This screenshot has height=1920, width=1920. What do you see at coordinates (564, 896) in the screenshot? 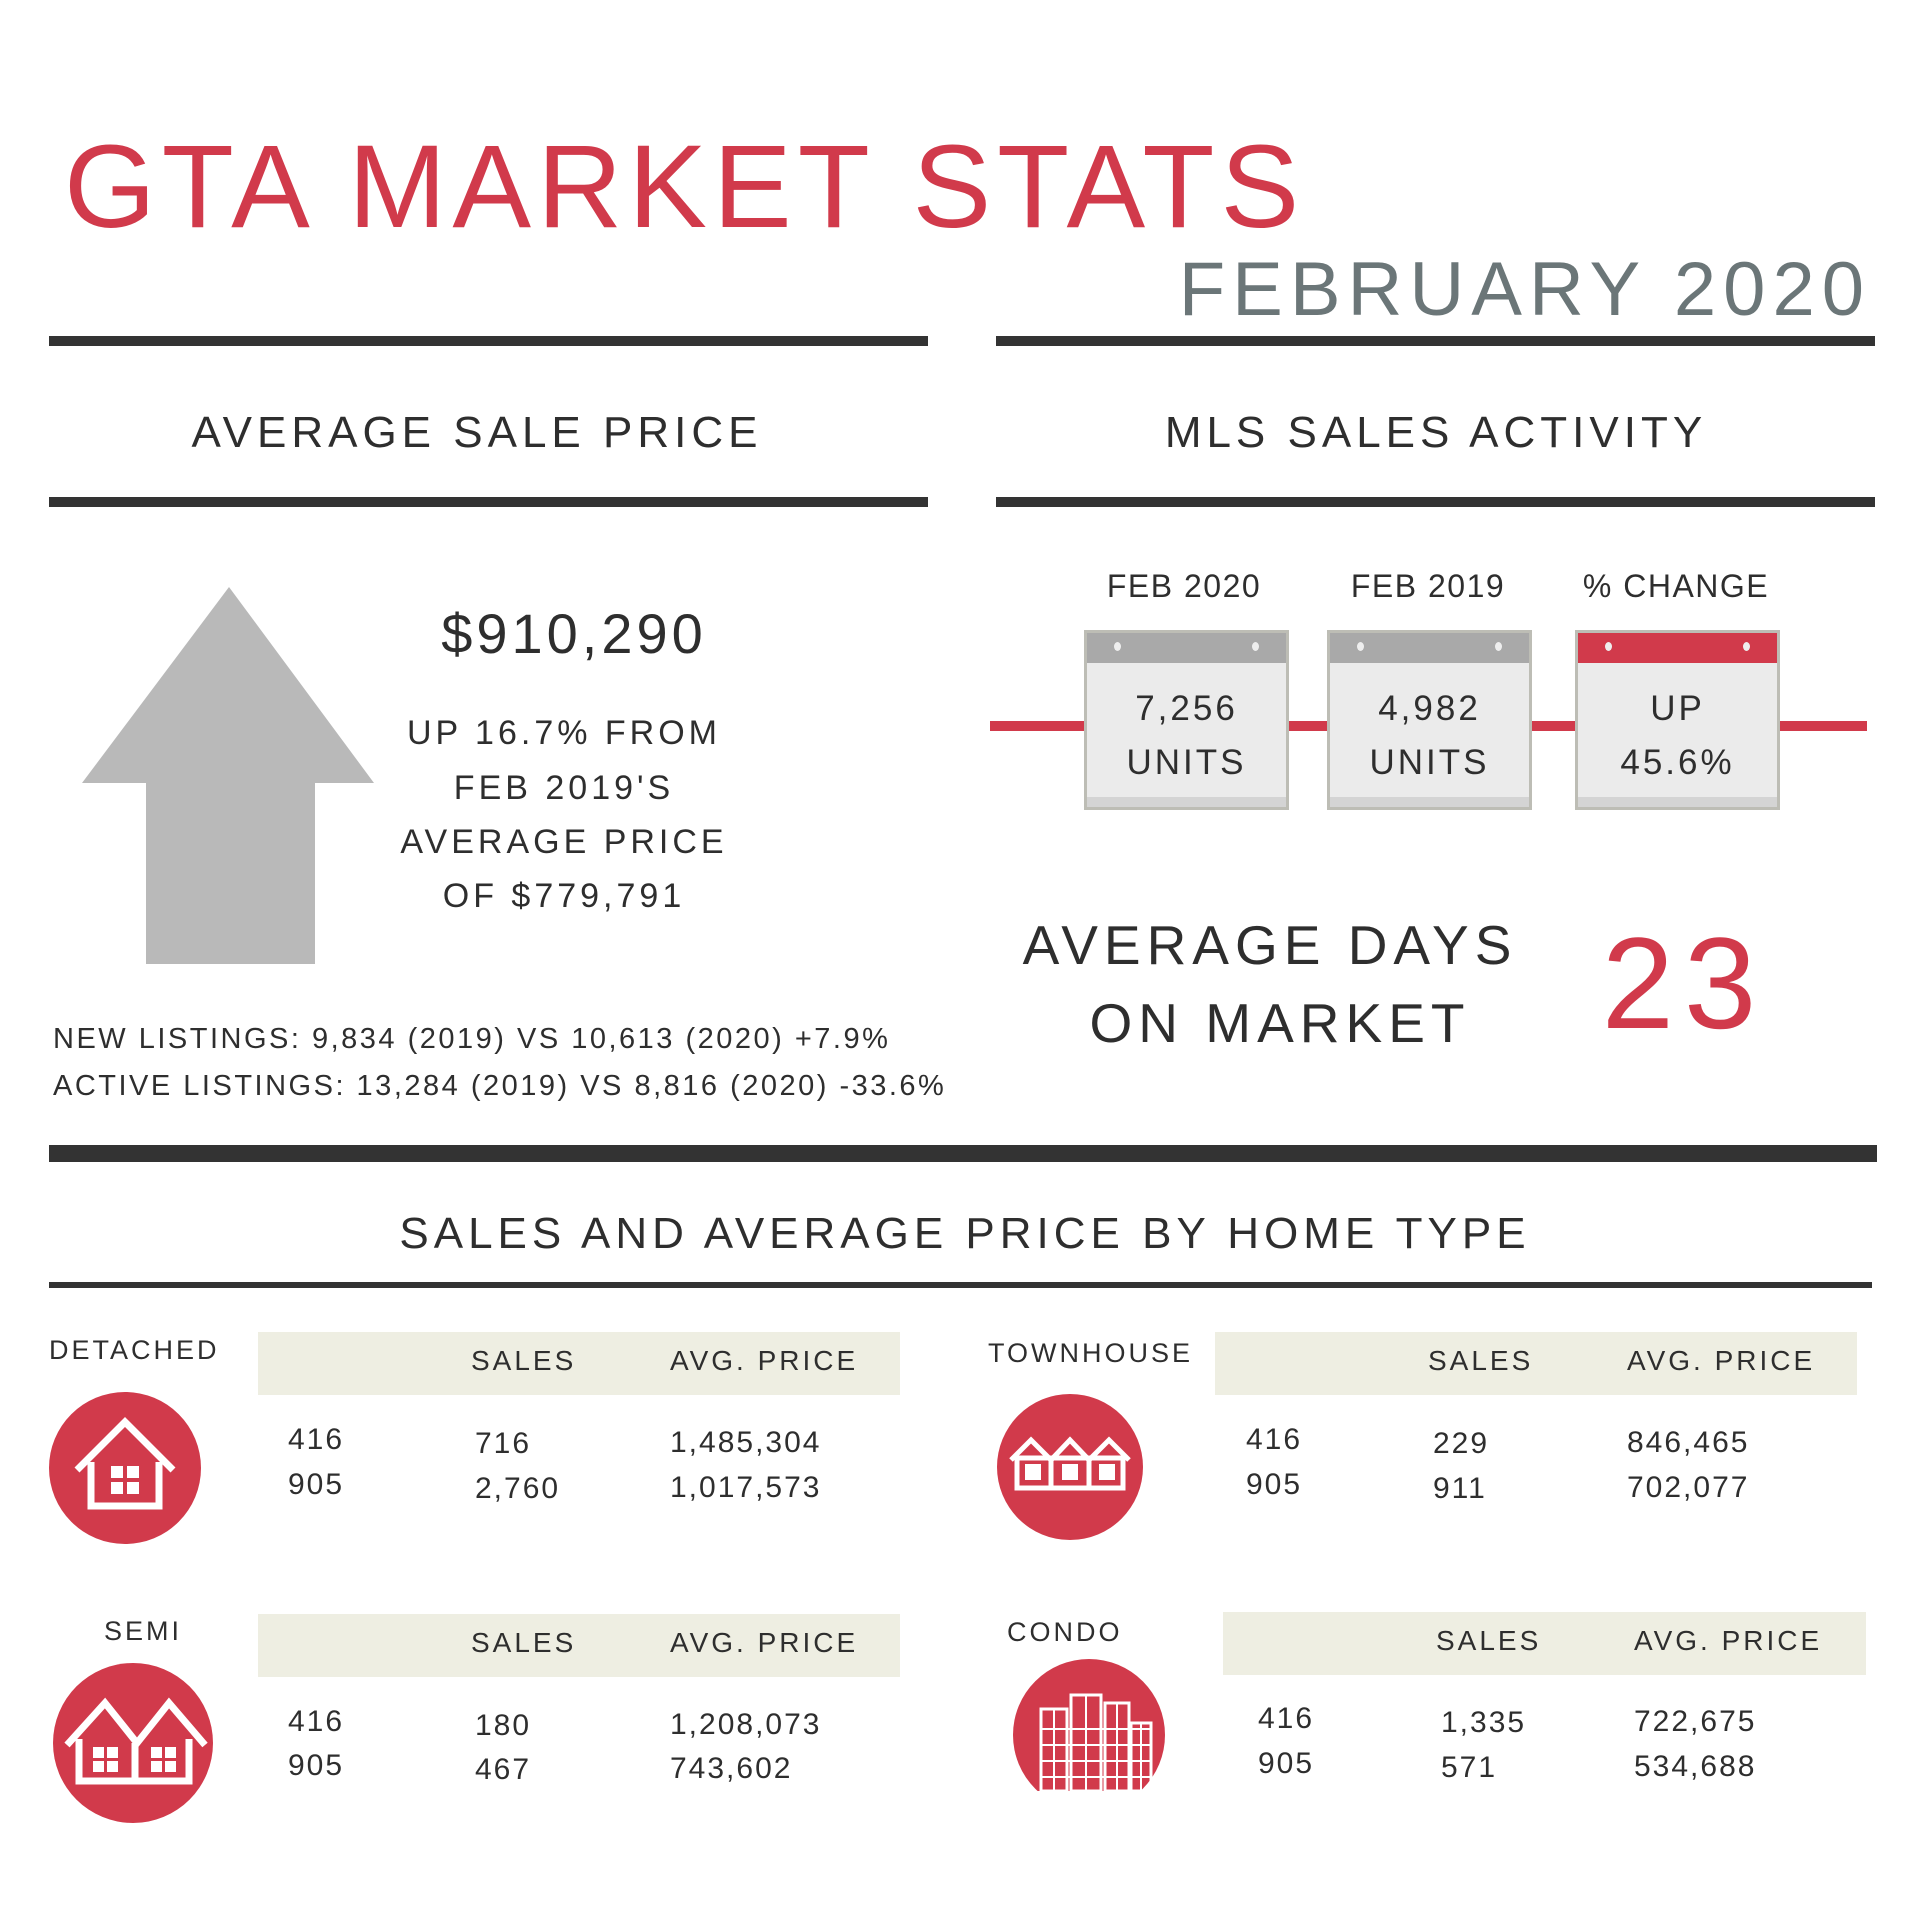
I see `price-note-line: OF $779,791` at bounding box center [564, 896].